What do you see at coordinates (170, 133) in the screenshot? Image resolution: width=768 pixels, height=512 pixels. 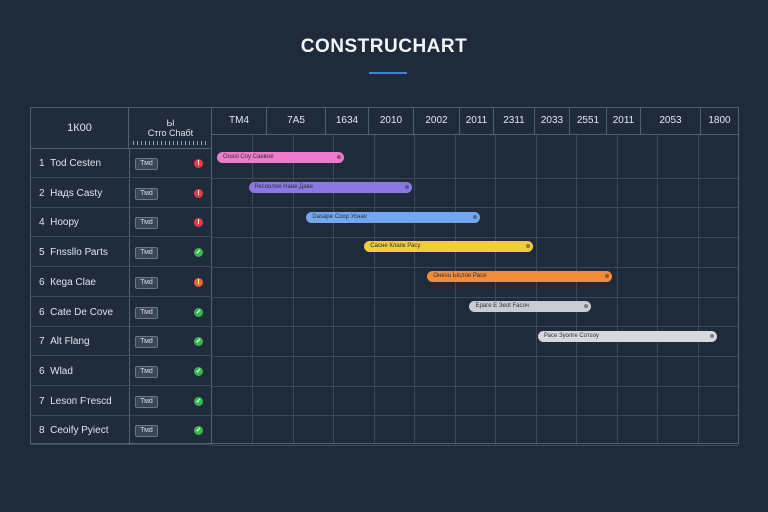 I see `status-column-header-line2: Стго Сhабt` at bounding box center [170, 133].